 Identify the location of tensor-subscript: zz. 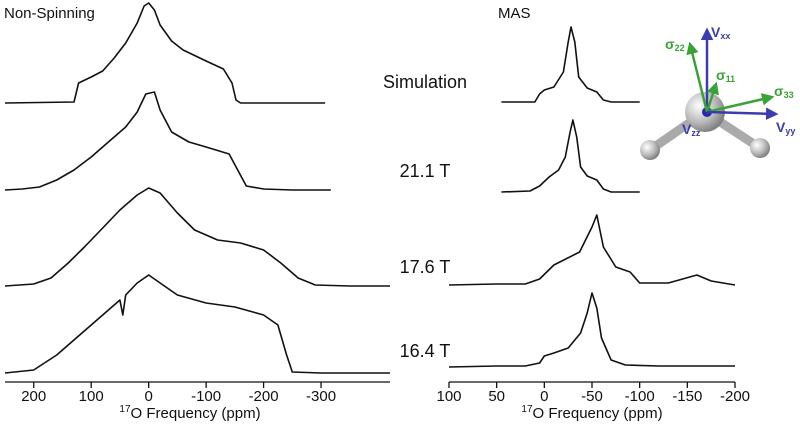
(696, 133).